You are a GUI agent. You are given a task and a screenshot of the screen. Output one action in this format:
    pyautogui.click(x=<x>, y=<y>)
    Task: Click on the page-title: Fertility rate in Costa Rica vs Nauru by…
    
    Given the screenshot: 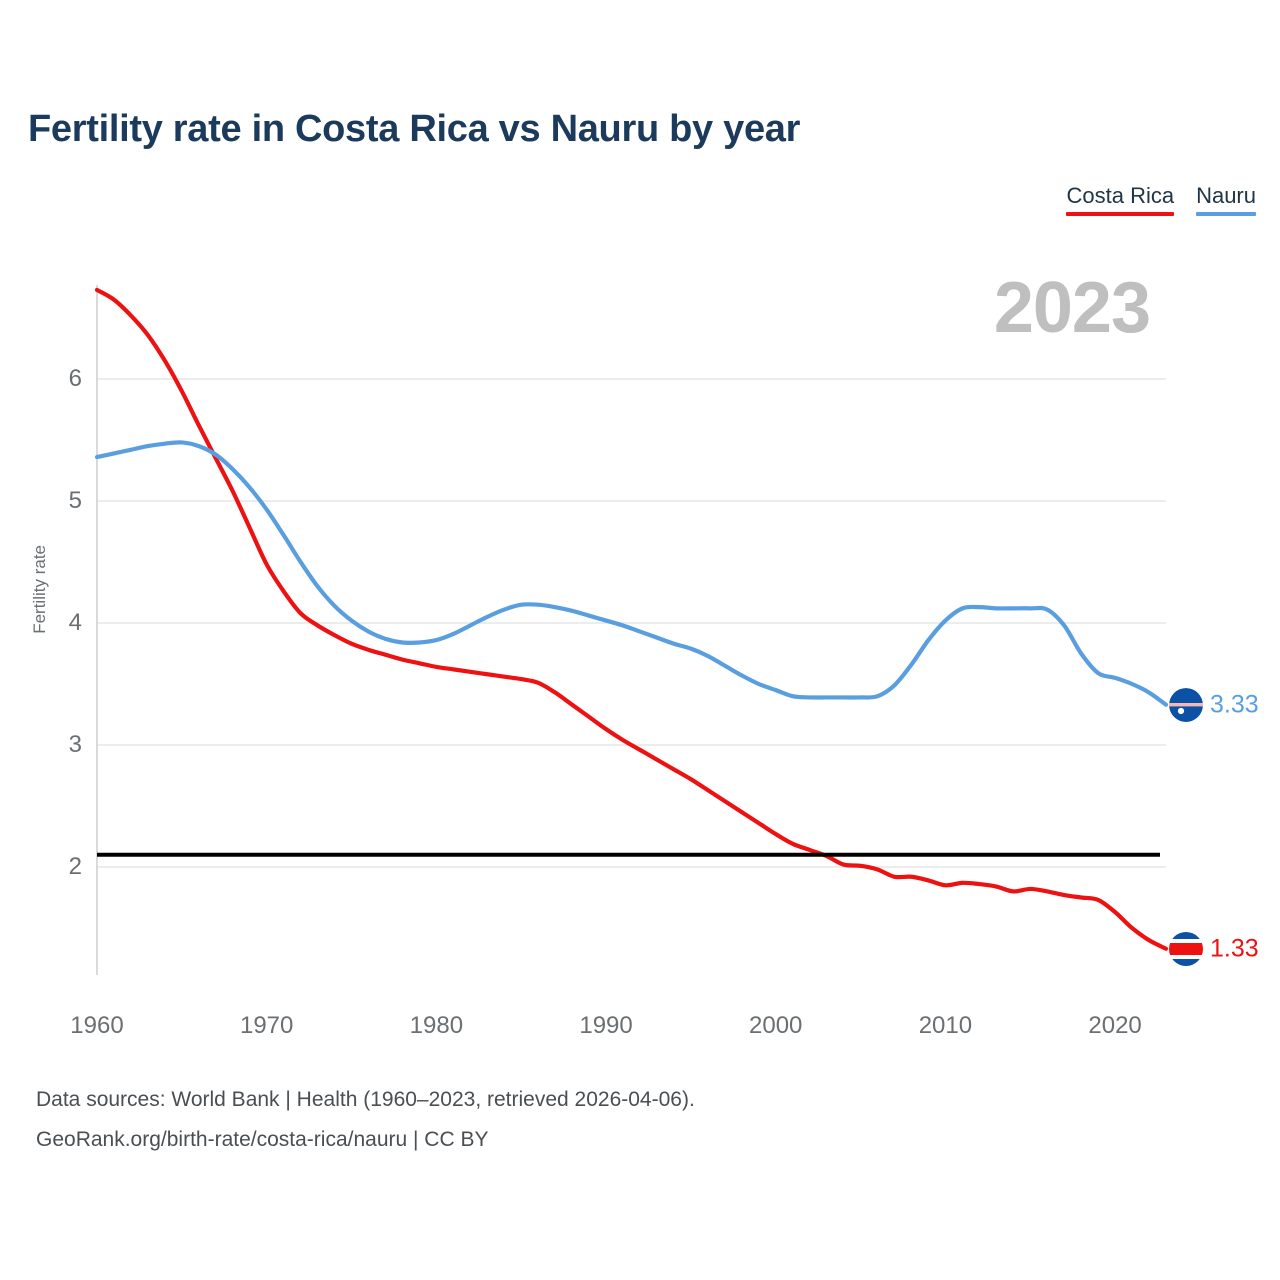 What is the action you would take?
    pyautogui.click(x=414, y=129)
    